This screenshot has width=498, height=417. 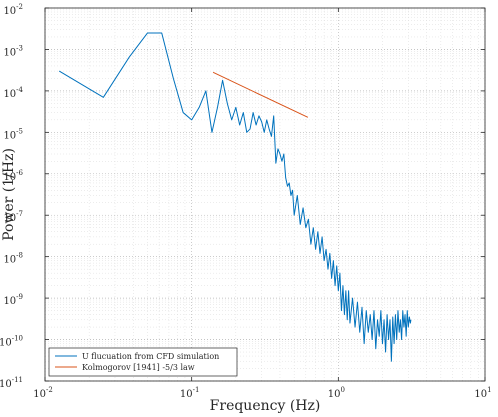 What do you see at coordinates (138, 367) in the screenshot?
I see `legend-entry-kolmogorov: Kolmogorov [1941] -5/3 law` at bounding box center [138, 367].